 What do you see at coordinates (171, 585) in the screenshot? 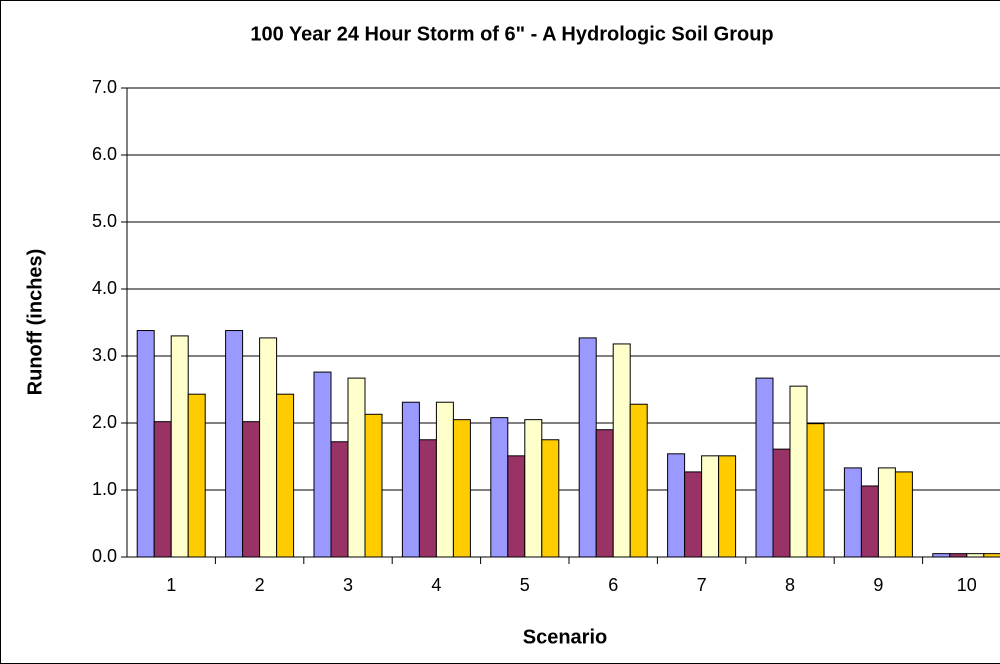
I see `x-tick-label: 1` at bounding box center [171, 585].